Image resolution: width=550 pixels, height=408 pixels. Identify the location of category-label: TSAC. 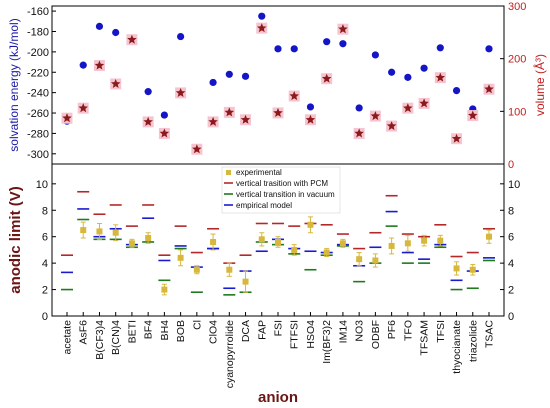
(490, 334).